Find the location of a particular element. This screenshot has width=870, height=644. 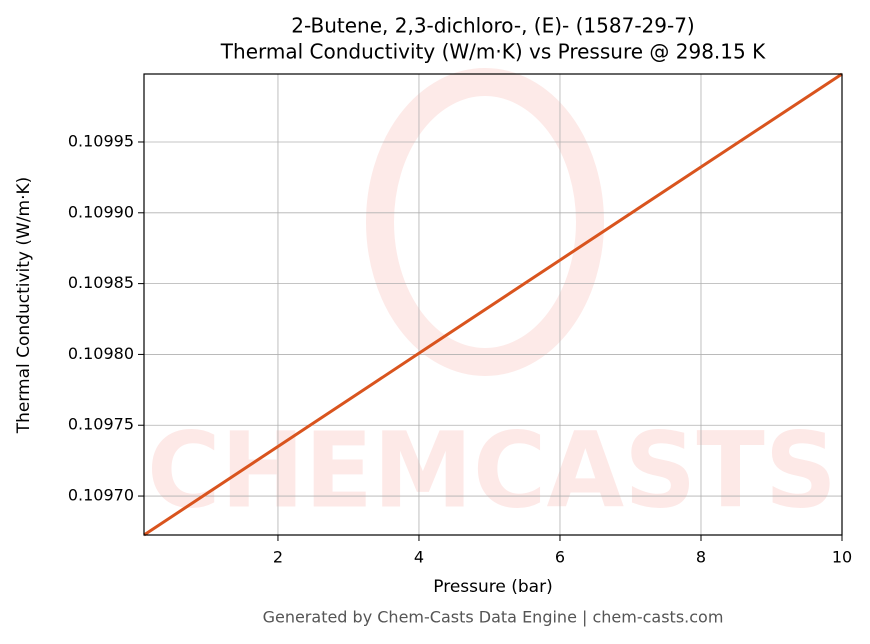

y-tick-label: 0.10970 is located at coordinates (101, 495).